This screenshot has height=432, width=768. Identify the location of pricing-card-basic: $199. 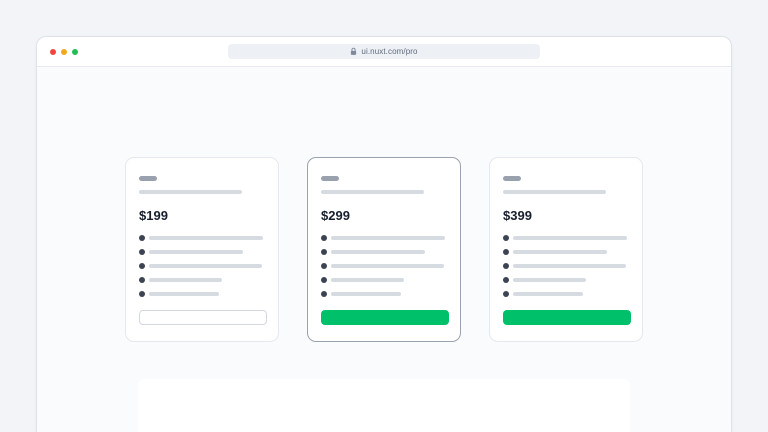
(202, 249).